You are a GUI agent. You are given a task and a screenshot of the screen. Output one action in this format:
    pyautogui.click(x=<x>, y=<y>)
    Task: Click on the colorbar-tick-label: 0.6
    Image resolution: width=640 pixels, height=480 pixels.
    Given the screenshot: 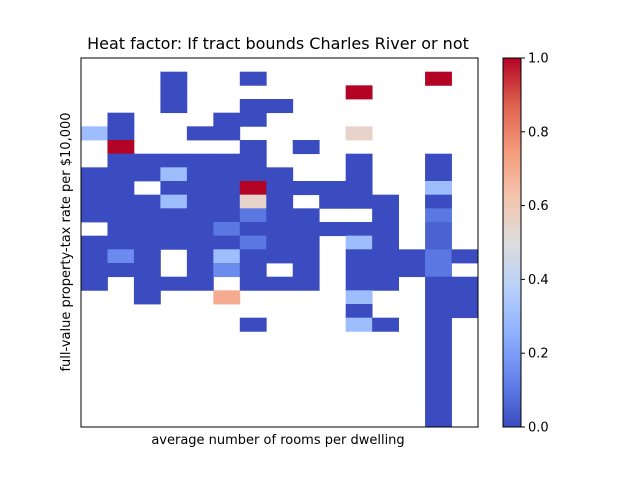 What is the action you would take?
    pyautogui.click(x=538, y=206)
    